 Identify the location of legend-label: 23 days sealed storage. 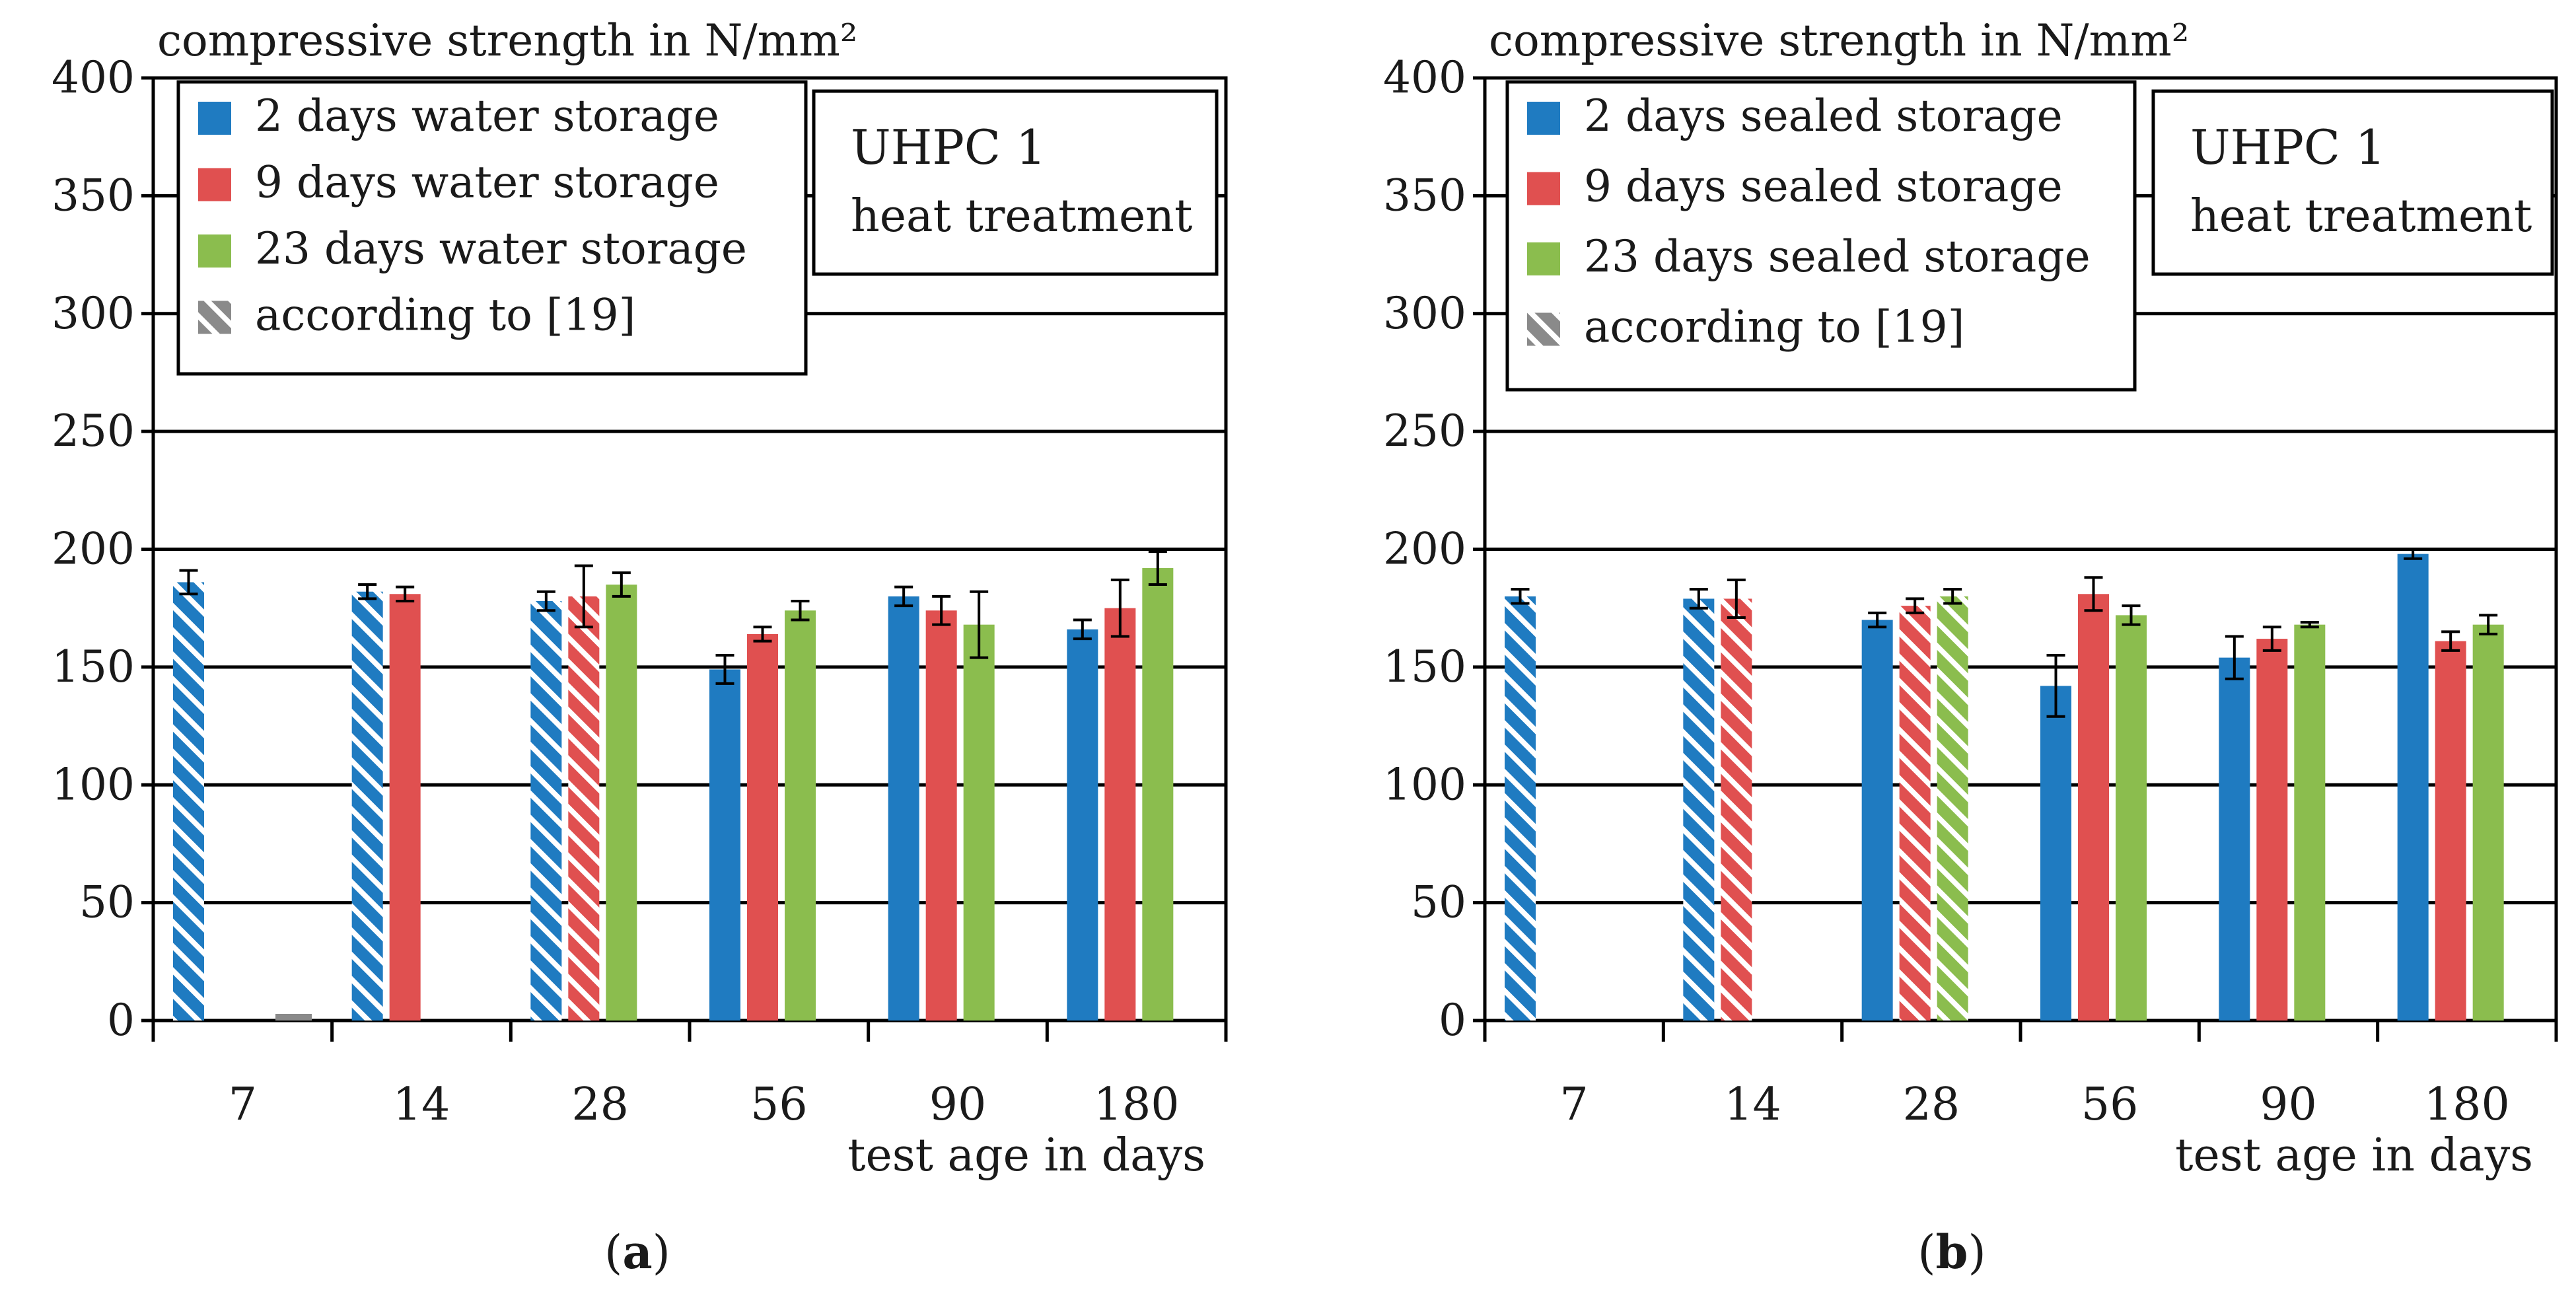
(1838, 256).